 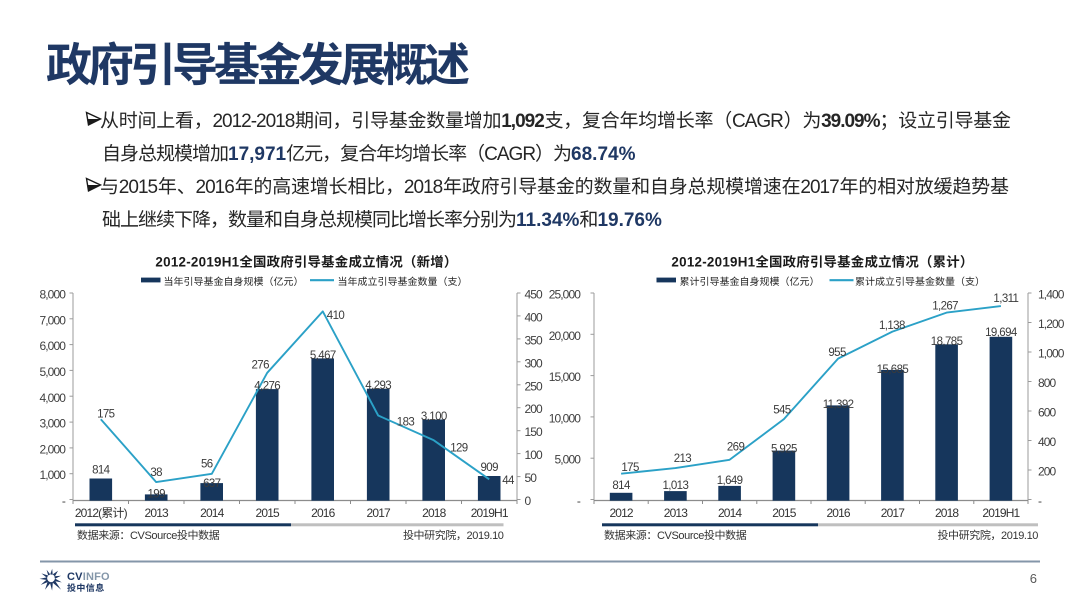 What do you see at coordinates (945, 307) in the screenshot?
I see `svg-text: 1,267` at bounding box center [945, 307].